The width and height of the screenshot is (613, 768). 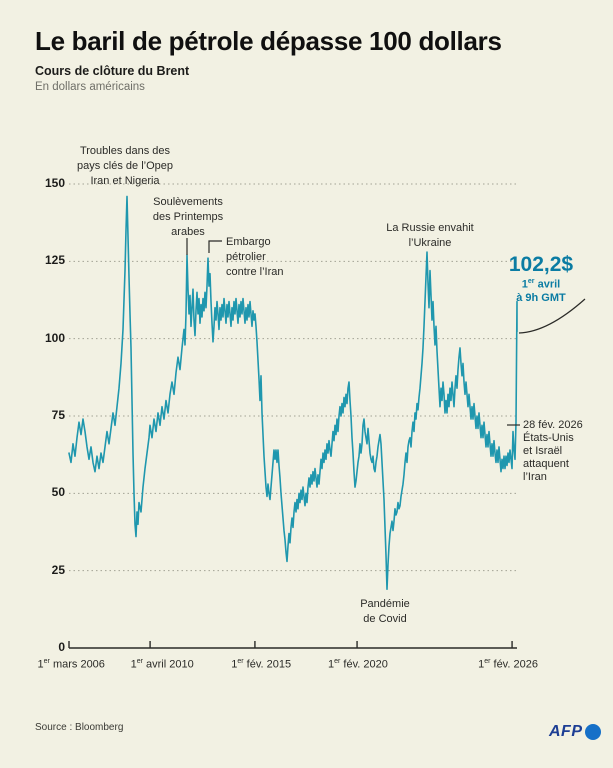 What do you see at coordinates (188, 202) in the screenshot?
I see `annotation-line: Soulèvements` at bounding box center [188, 202].